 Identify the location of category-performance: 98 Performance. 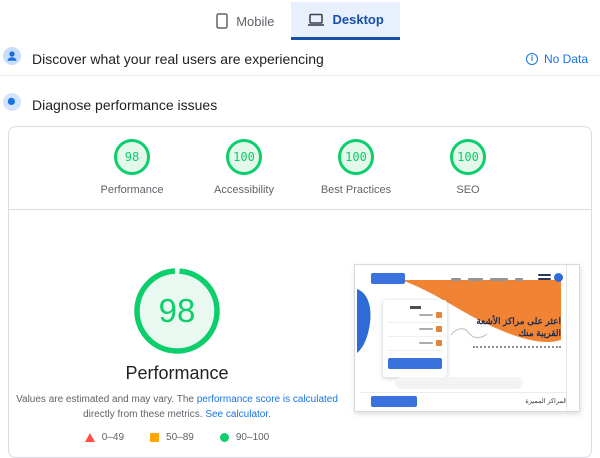
(132, 167).